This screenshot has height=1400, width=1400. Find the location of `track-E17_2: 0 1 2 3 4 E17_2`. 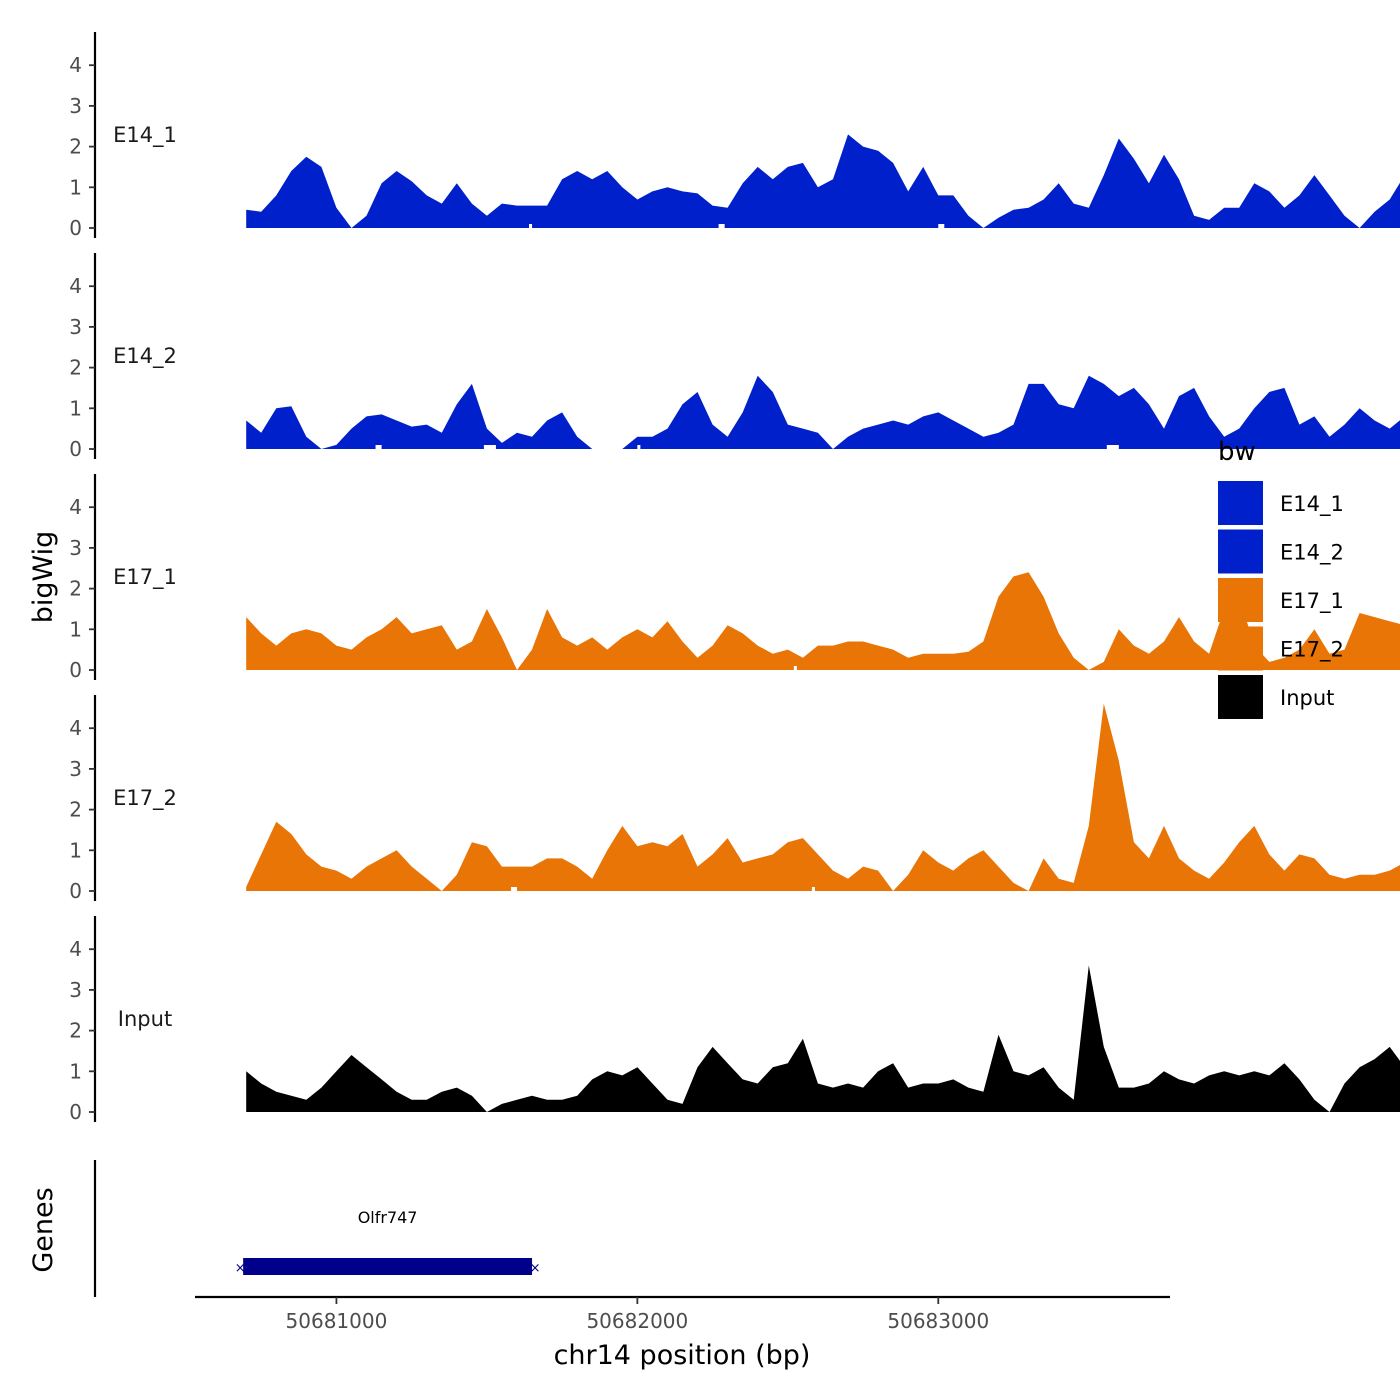

track-E17_2: 0 1 2 3 4 E17_2 is located at coordinates (734, 799).